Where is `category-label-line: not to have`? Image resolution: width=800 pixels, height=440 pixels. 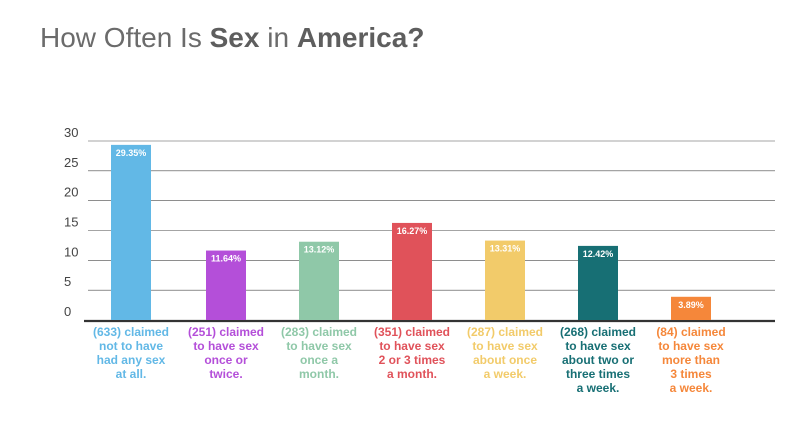 category-label-line: not to have is located at coordinates (131, 346).